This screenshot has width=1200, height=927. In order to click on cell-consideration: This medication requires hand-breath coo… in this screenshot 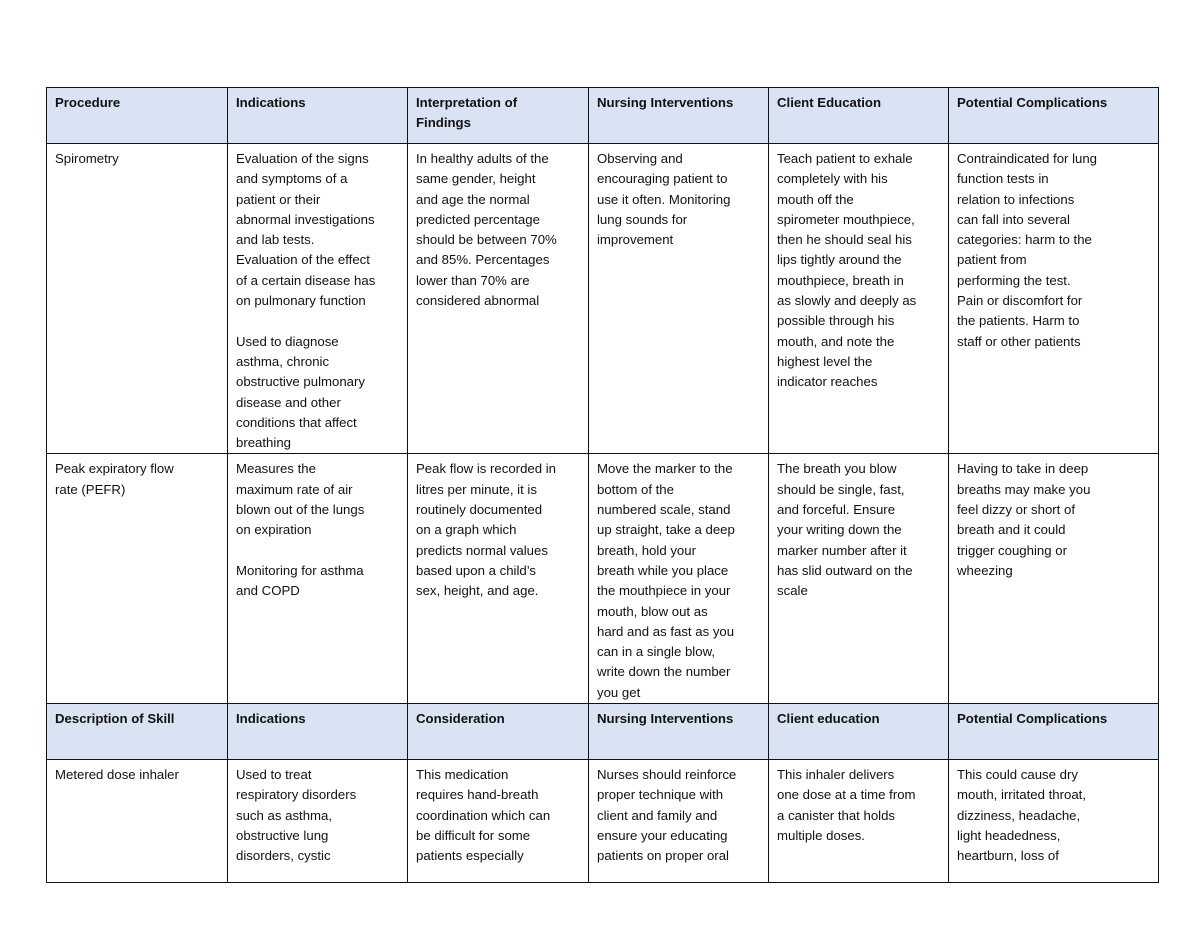, I will do `click(498, 821)`.